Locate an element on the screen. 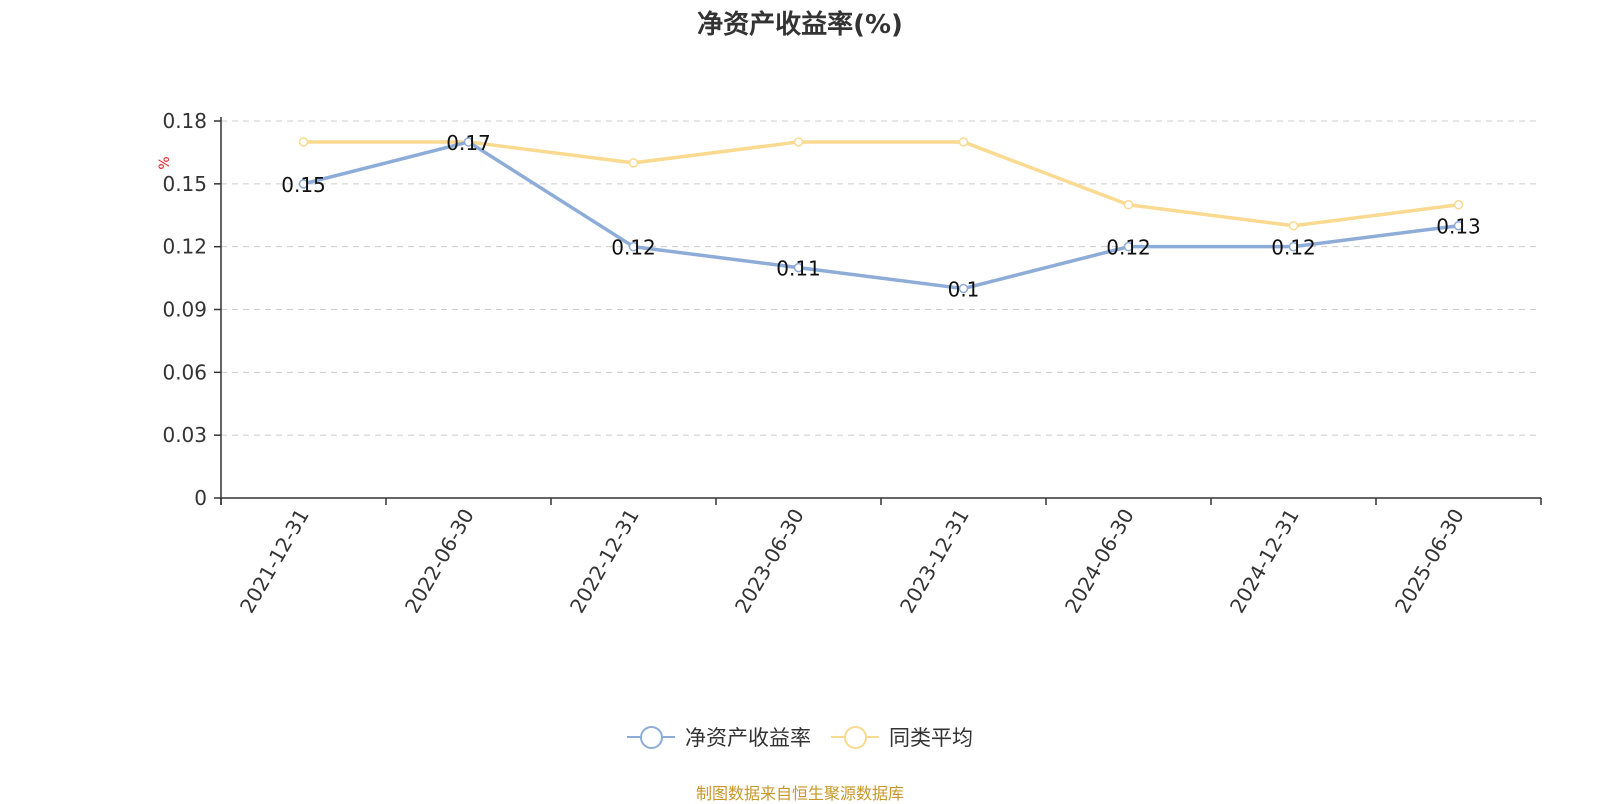  x-tick-label: 2022-12-31 is located at coordinates (604, 561).